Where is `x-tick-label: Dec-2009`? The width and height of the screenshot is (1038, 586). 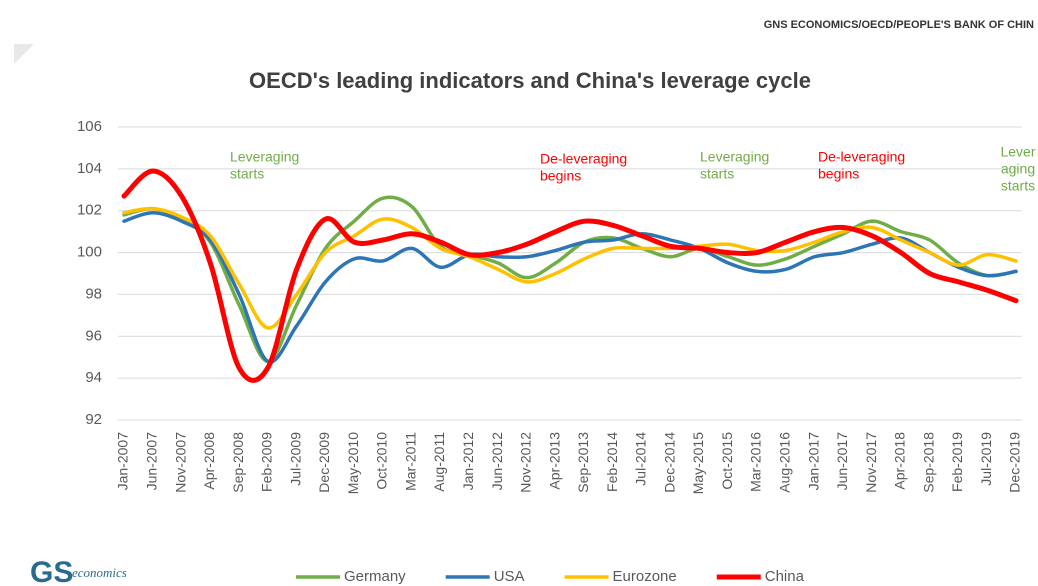
x-tick-label: Dec-2009 is located at coordinates (324, 462).